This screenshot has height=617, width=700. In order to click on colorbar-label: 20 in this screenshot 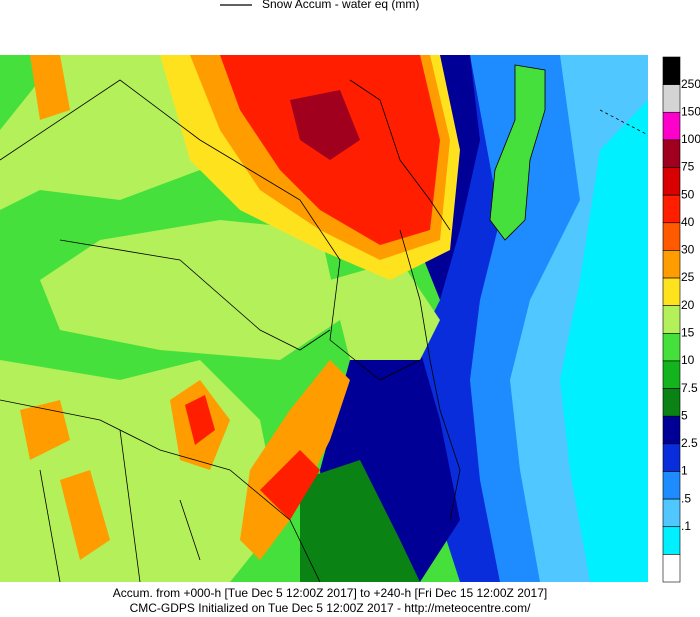, I will do `click(688, 305)`.